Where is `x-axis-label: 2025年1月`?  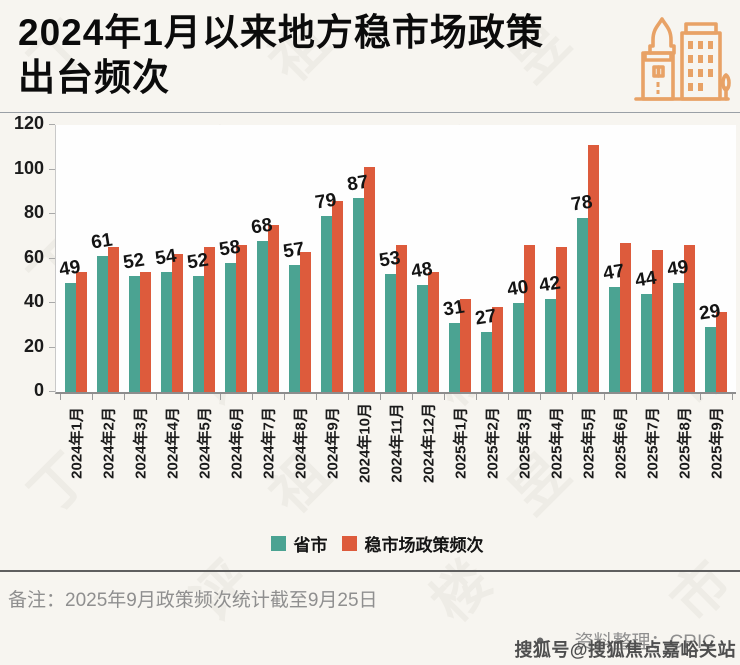
x-axis-label: 2025年1月 is located at coordinates (460, 455).